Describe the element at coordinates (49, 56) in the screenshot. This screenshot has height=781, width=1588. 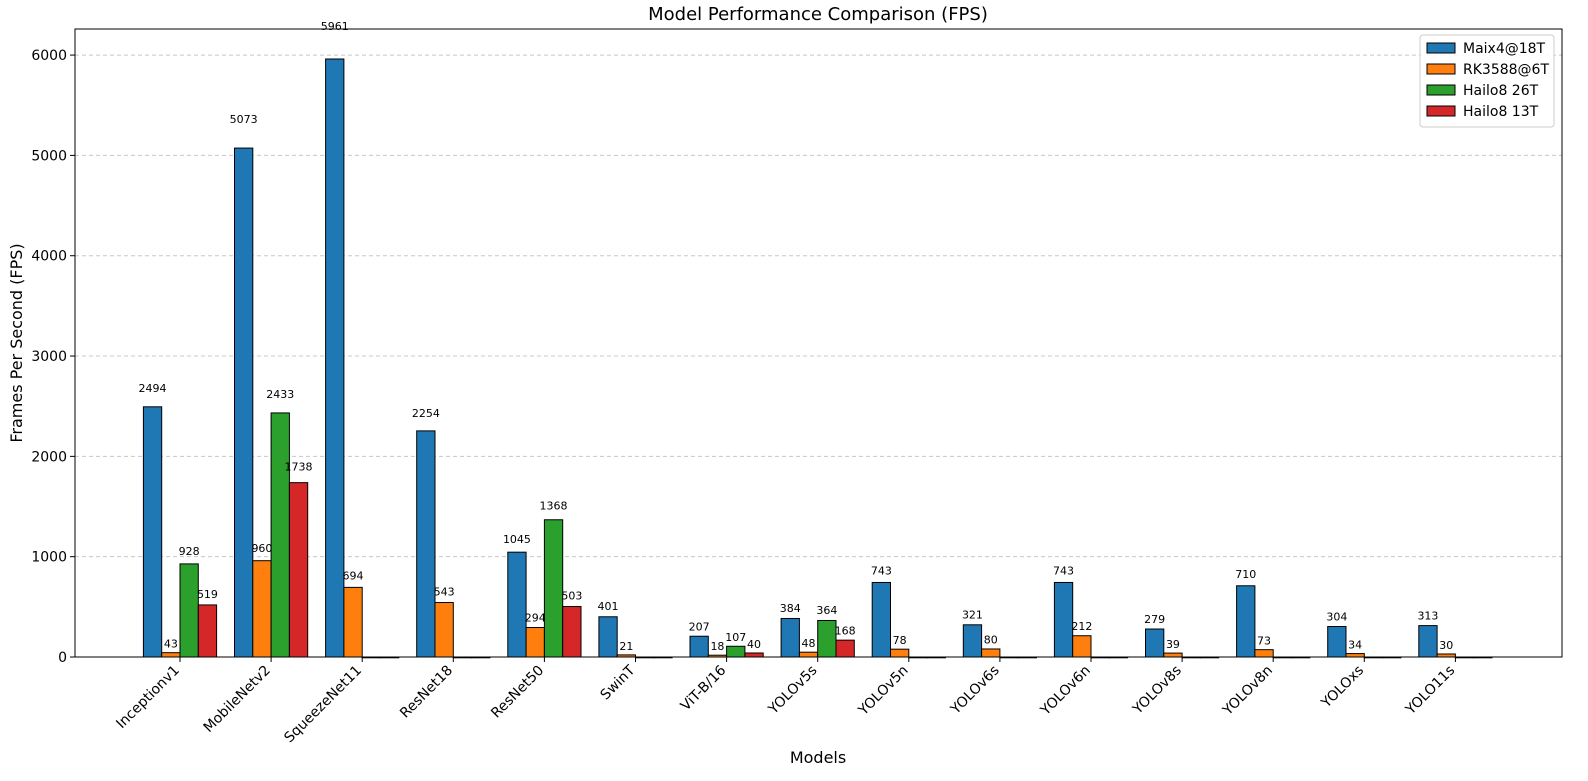
I see `y-tick-label: 6000` at that location.